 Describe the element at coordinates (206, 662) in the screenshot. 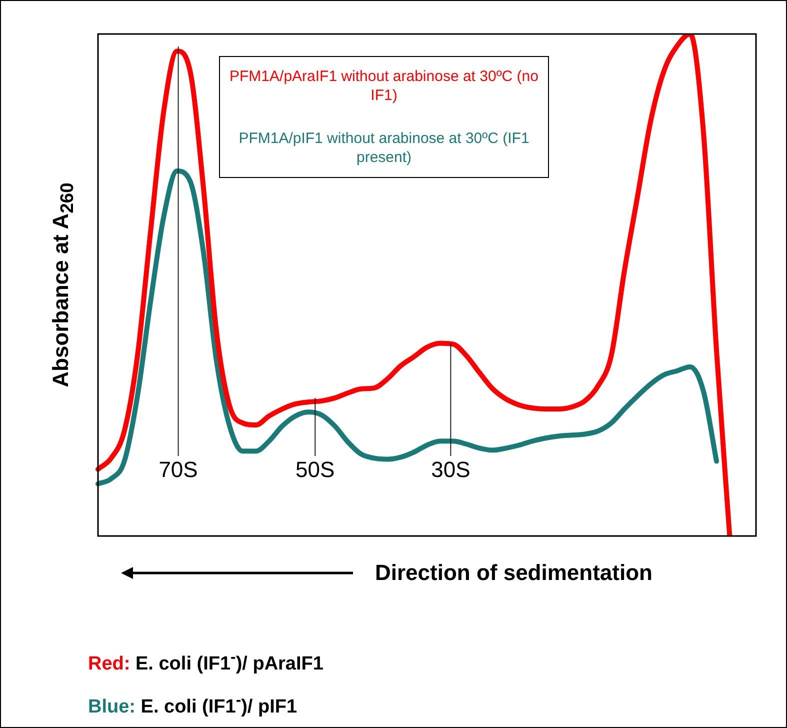

I see `text: Red: E. coli (IF1$^{-}$)/ pAraIF1` at that location.